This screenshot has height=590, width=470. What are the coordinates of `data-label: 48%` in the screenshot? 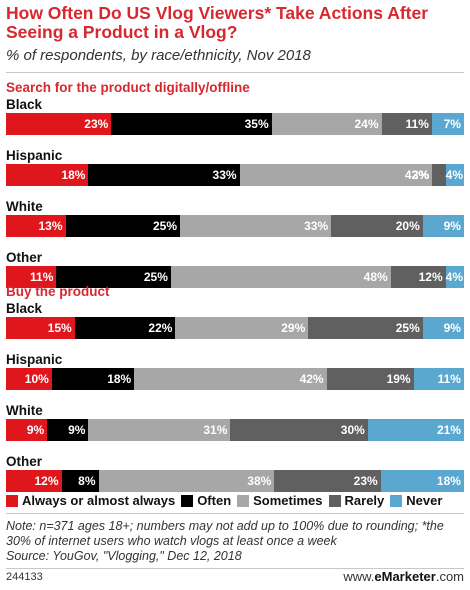 It's located at (375, 277).